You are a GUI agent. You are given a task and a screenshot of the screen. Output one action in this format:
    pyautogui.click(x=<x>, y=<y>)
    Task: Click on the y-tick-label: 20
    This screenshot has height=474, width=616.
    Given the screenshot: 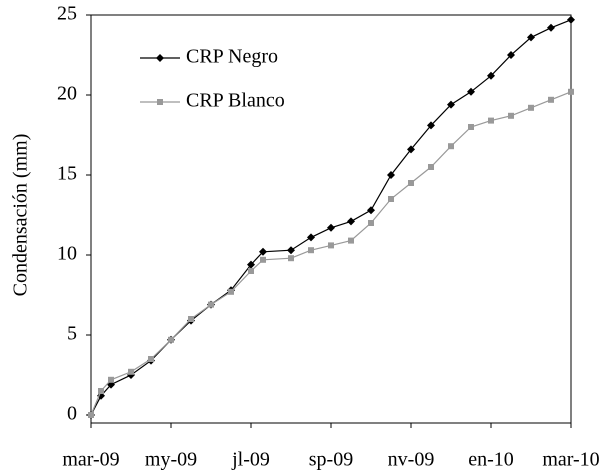 What is the action you would take?
    pyautogui.click(x=67, y=94)
    